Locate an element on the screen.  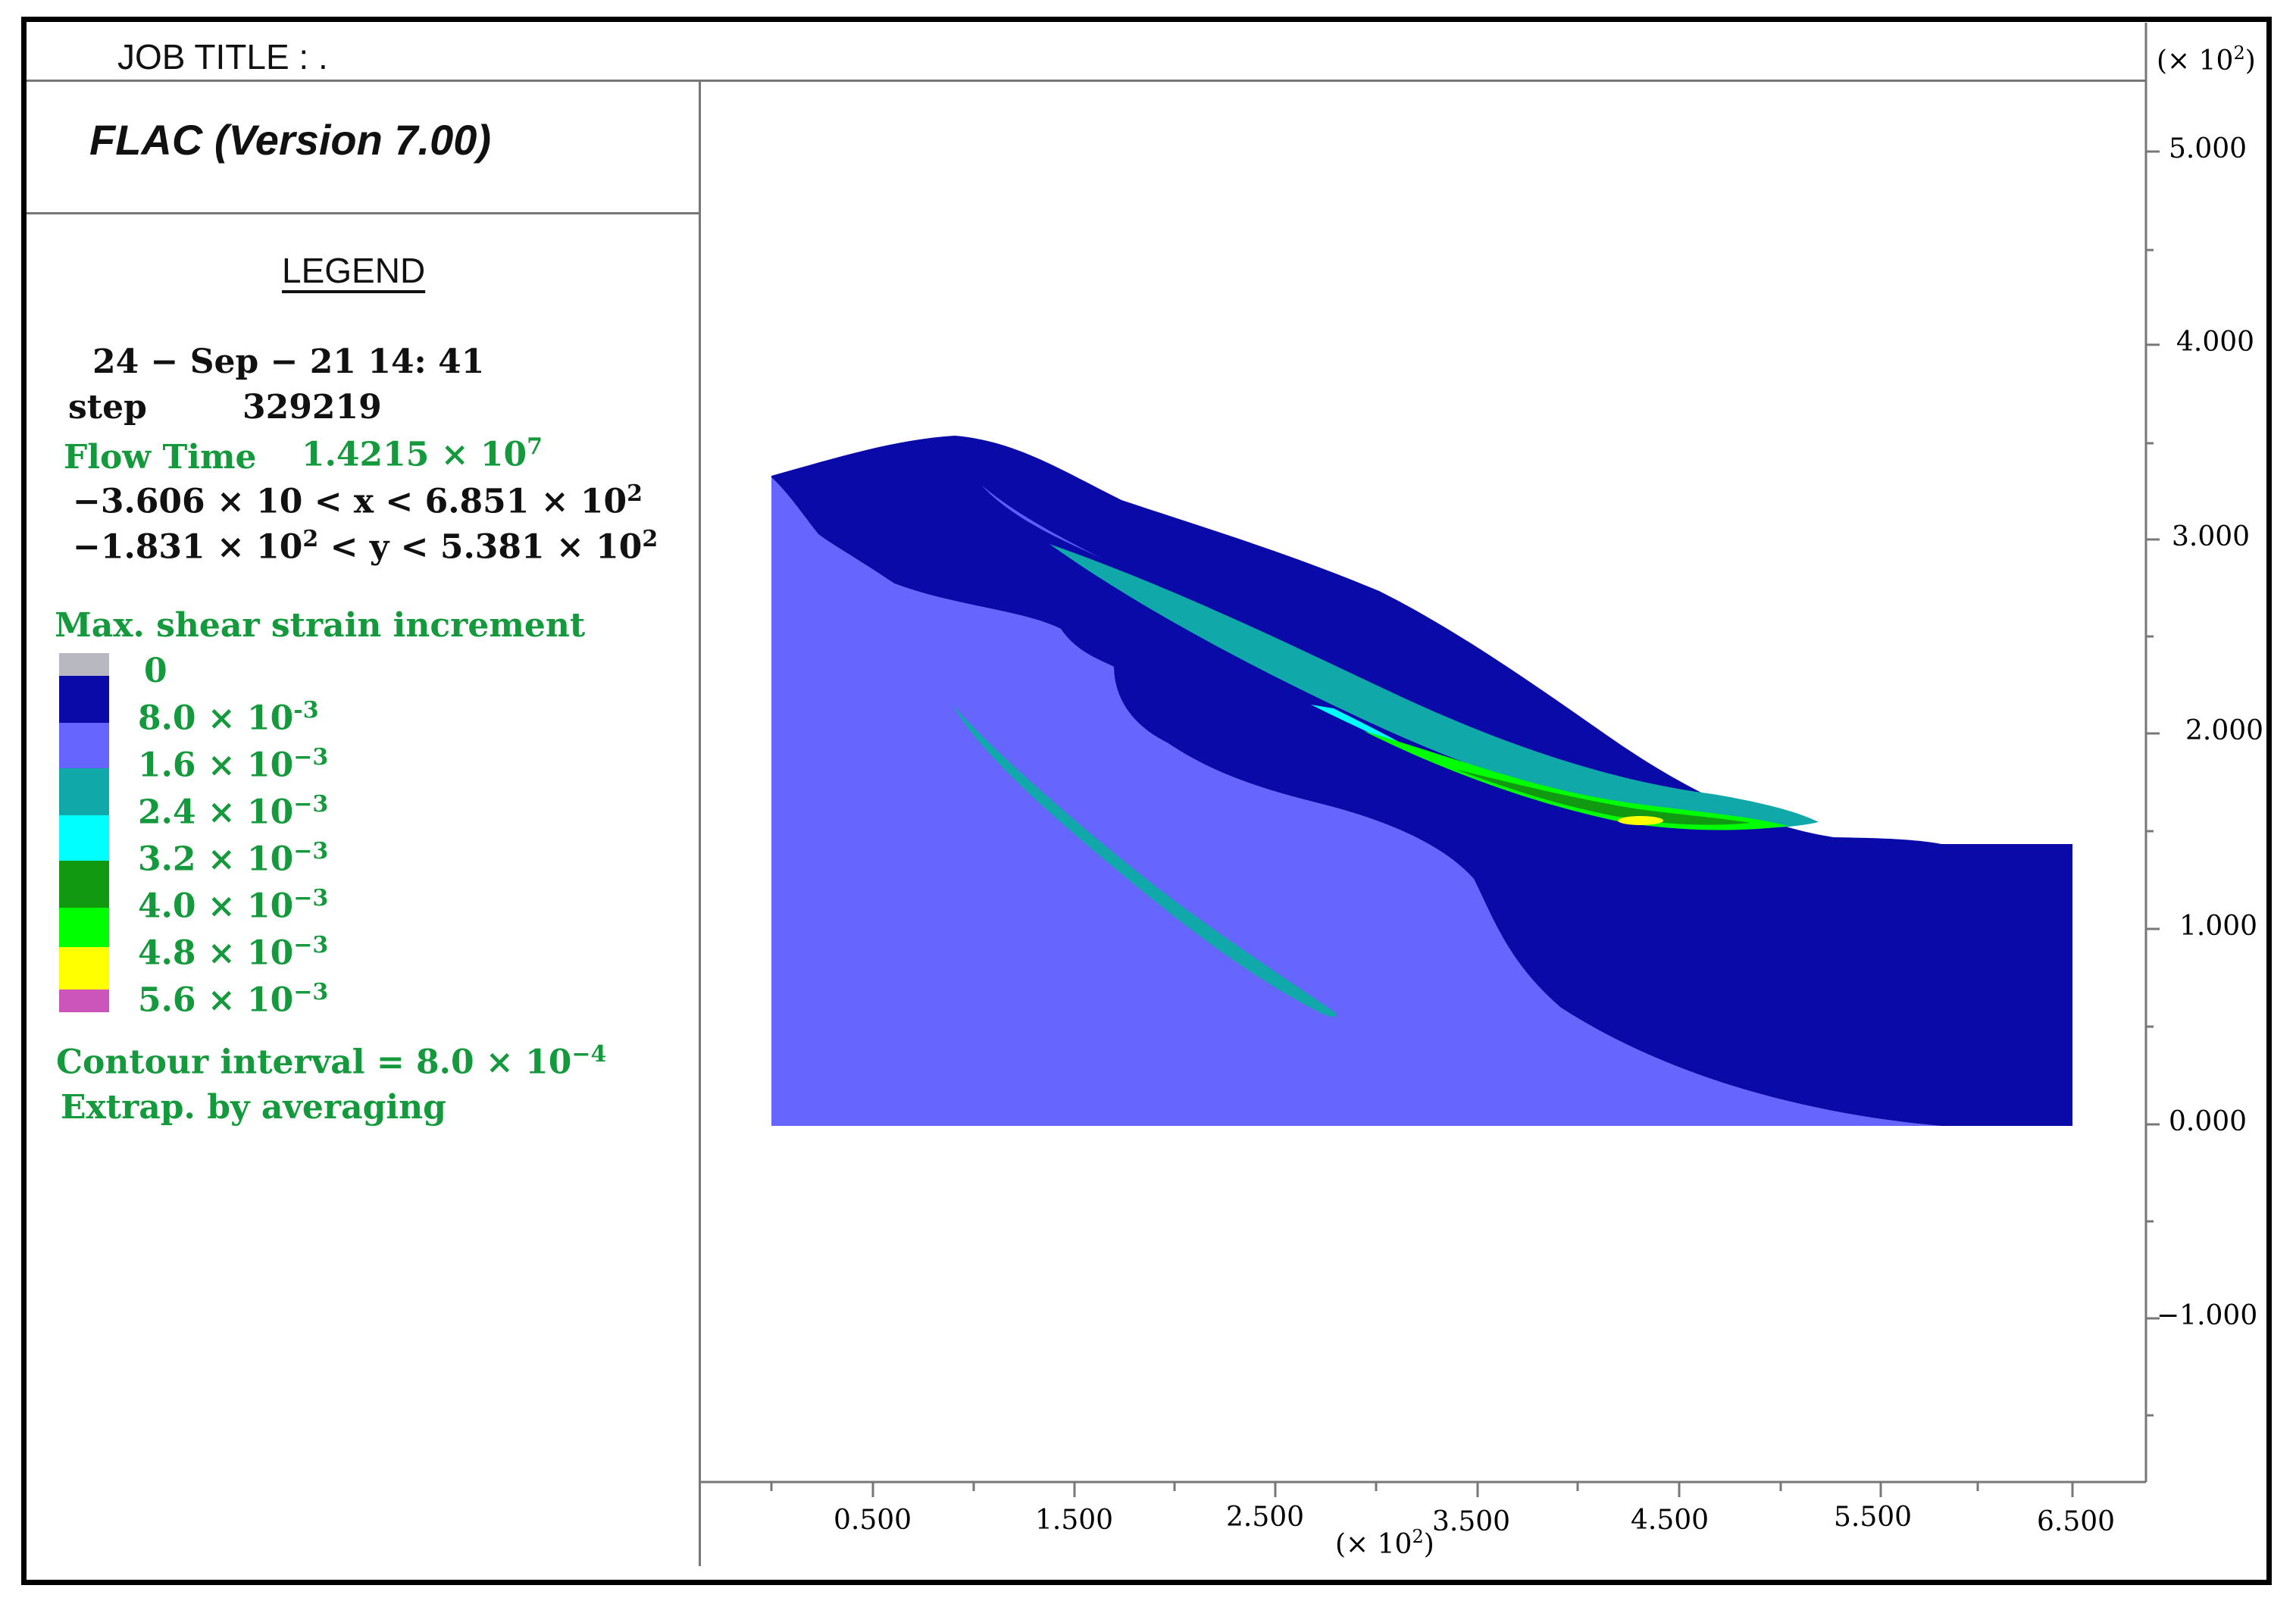
legend-level-5: 4.0 × 10−3 is located at coordinates (233, 906).